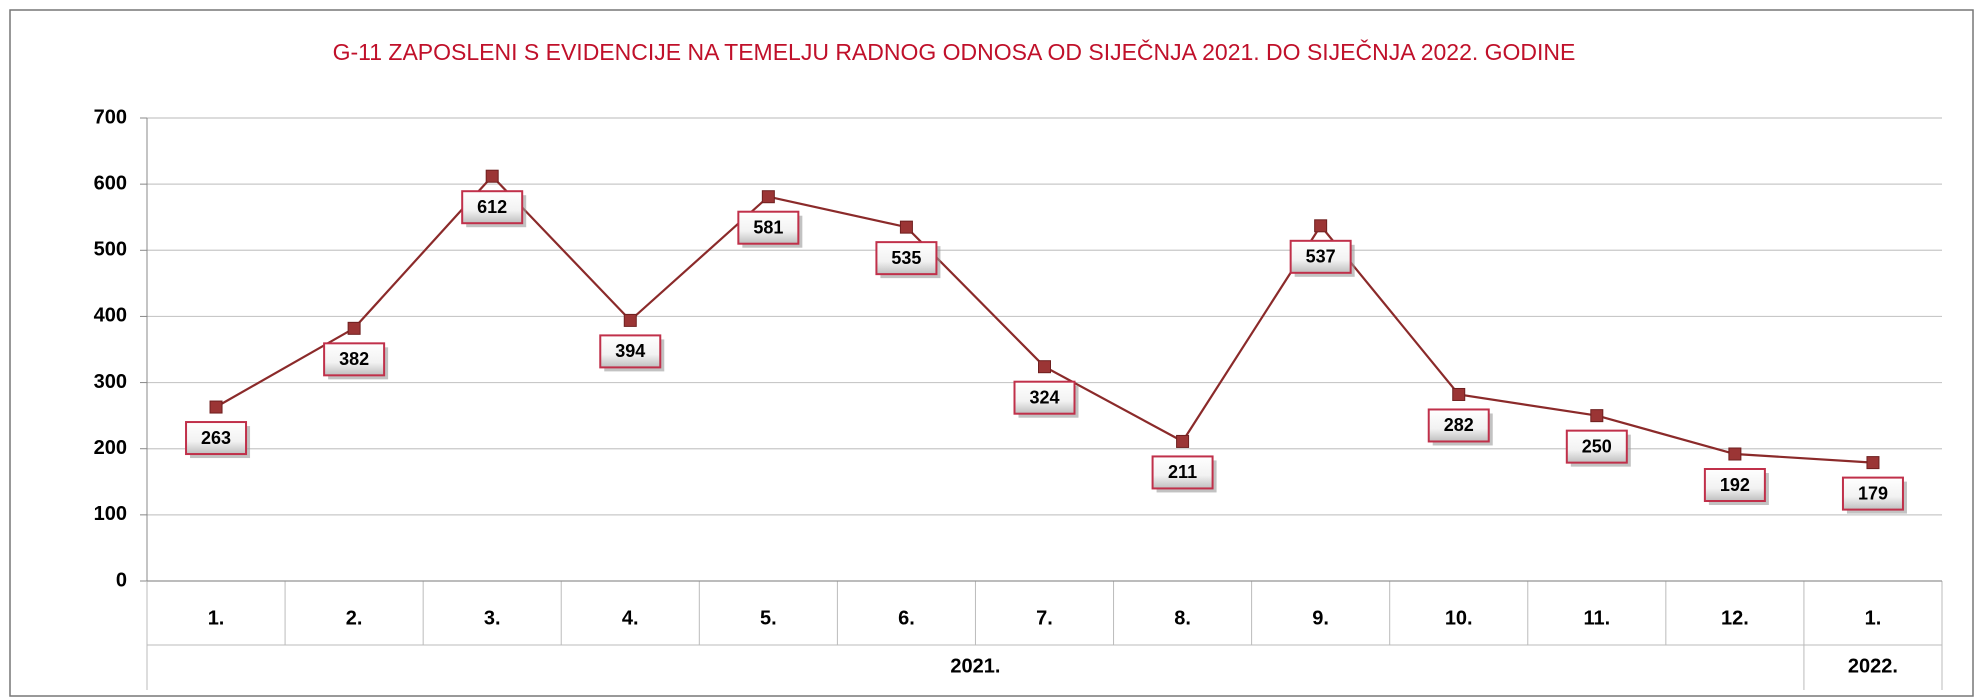 This screenshot has width=1984, height=698. What do you see at coordinates (110, 448) in the screenshot?
I see `y-tick-label: 200` at bounding box center [110, 448].